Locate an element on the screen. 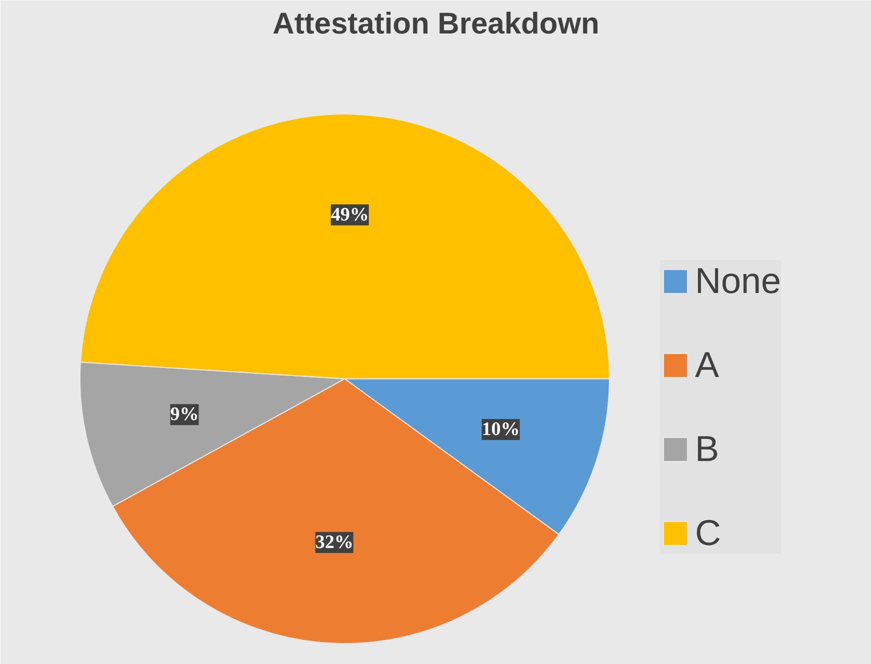 The width and height of the screenshot is (871, 664). legend-label: A is located at coordinates (707, 365).